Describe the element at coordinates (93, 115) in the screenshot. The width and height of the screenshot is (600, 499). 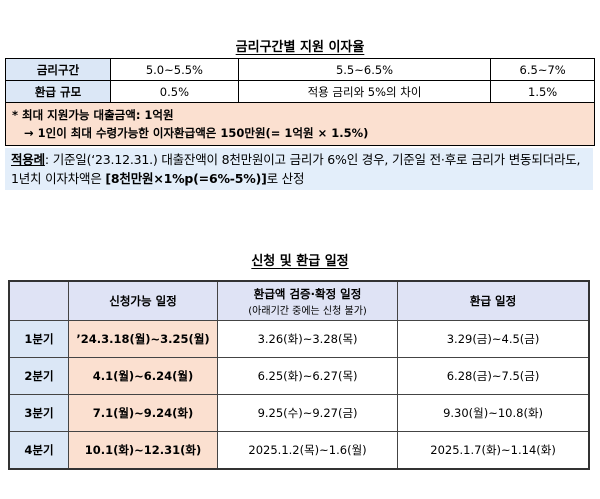
I see `note-line: * 최대 지원가능 대출금액: 1억원` at that location.